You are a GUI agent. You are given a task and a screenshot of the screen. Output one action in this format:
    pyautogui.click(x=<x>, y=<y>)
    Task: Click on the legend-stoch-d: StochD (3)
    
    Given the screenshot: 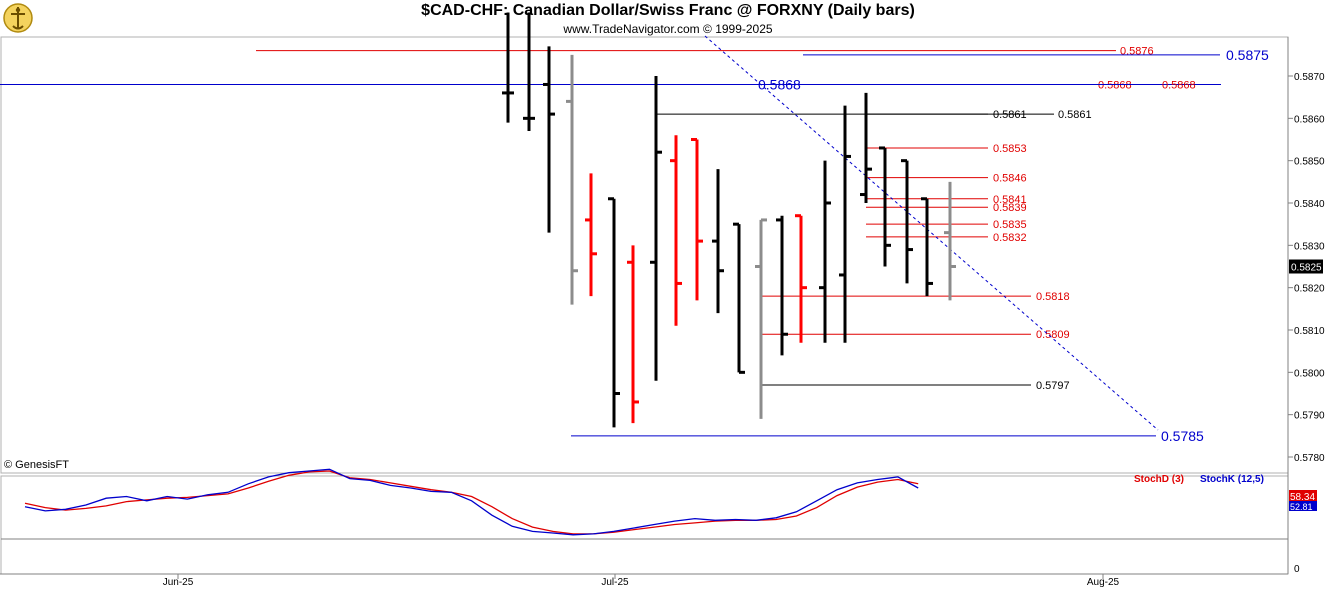 What is the action you would take?
    pyautogui.click(x=1159, y=479)
    